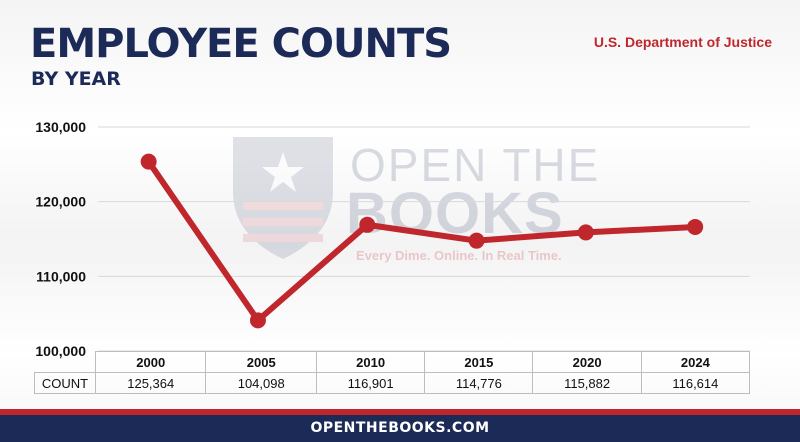 The height and width of the screenshot is (442, 800). Describe the element at coordinates (283, 198) in the screenshot. I see `shield-logo-watermark` at that location.